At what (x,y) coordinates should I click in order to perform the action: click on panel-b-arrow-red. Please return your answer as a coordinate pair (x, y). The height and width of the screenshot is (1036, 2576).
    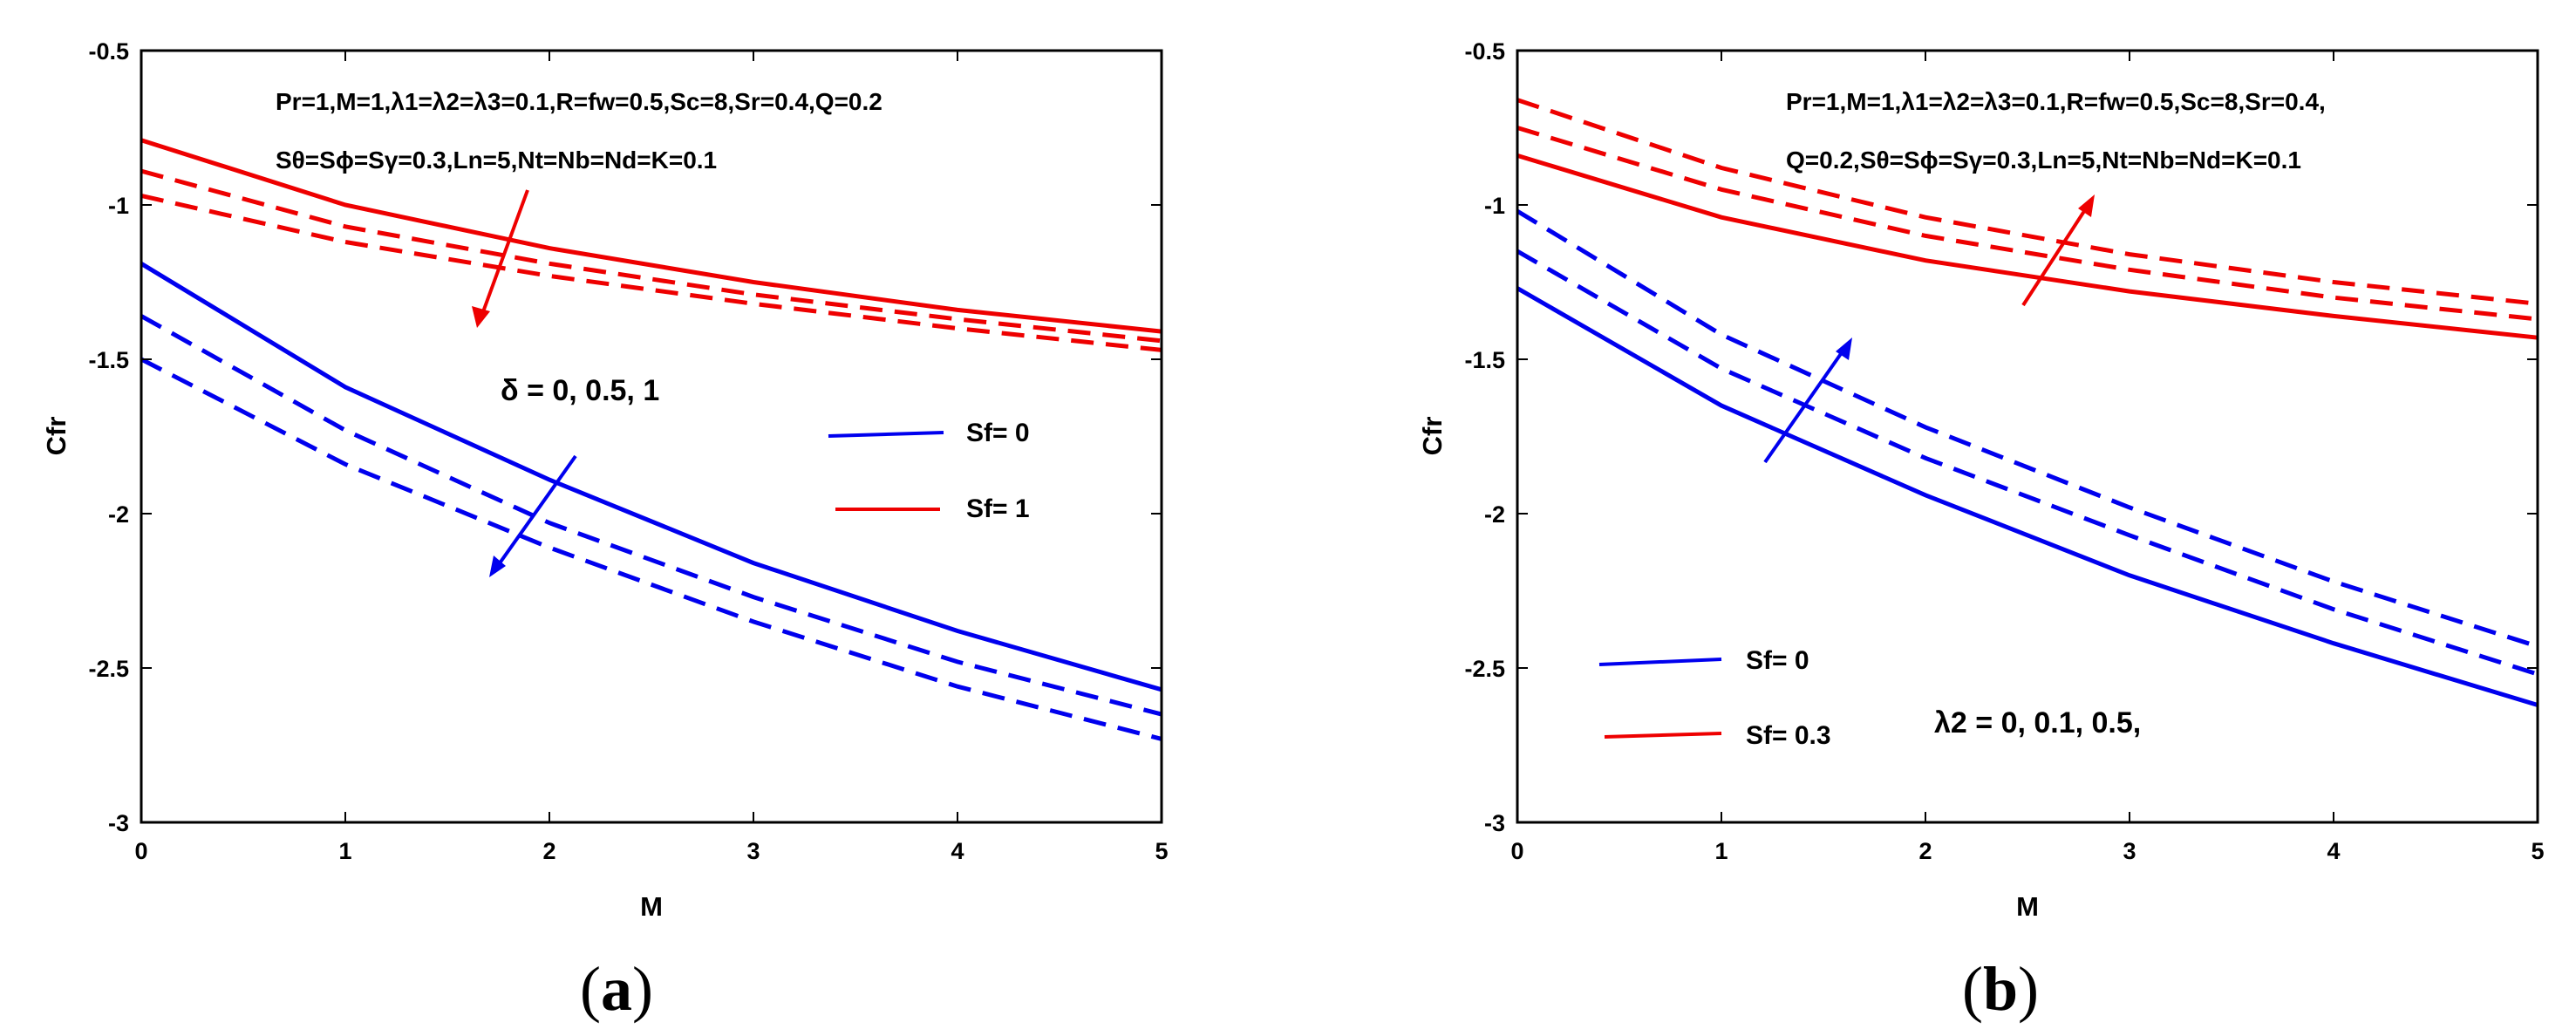
    Looking at the image, I should click on (2058, 250).